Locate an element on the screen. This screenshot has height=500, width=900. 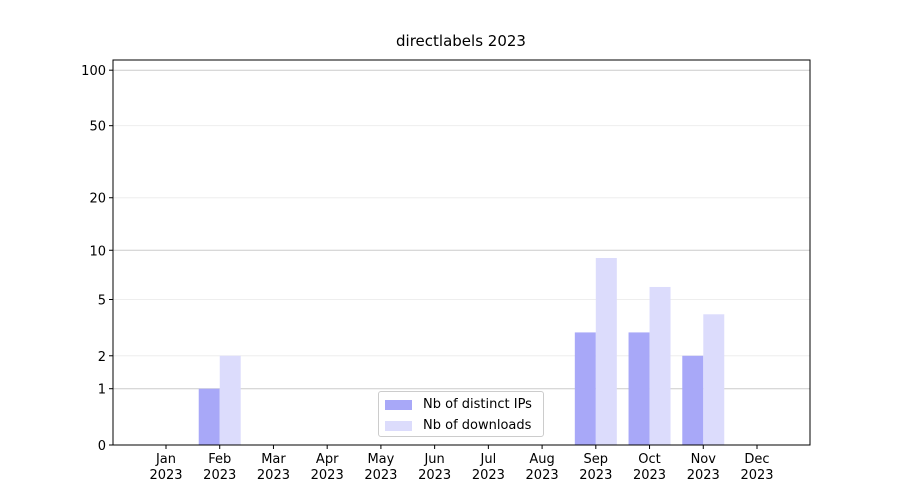
chart-title: directlabels 2023 is located at coordinates (461, 41).